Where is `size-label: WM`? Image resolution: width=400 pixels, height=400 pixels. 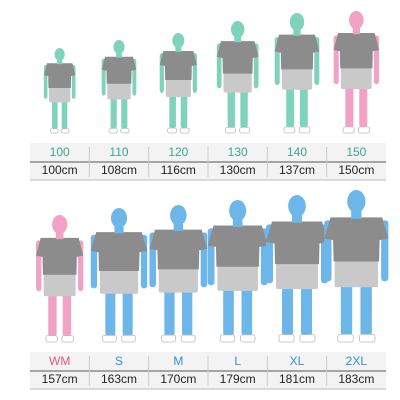
size-label: WM is located at coordinates (59, 361).